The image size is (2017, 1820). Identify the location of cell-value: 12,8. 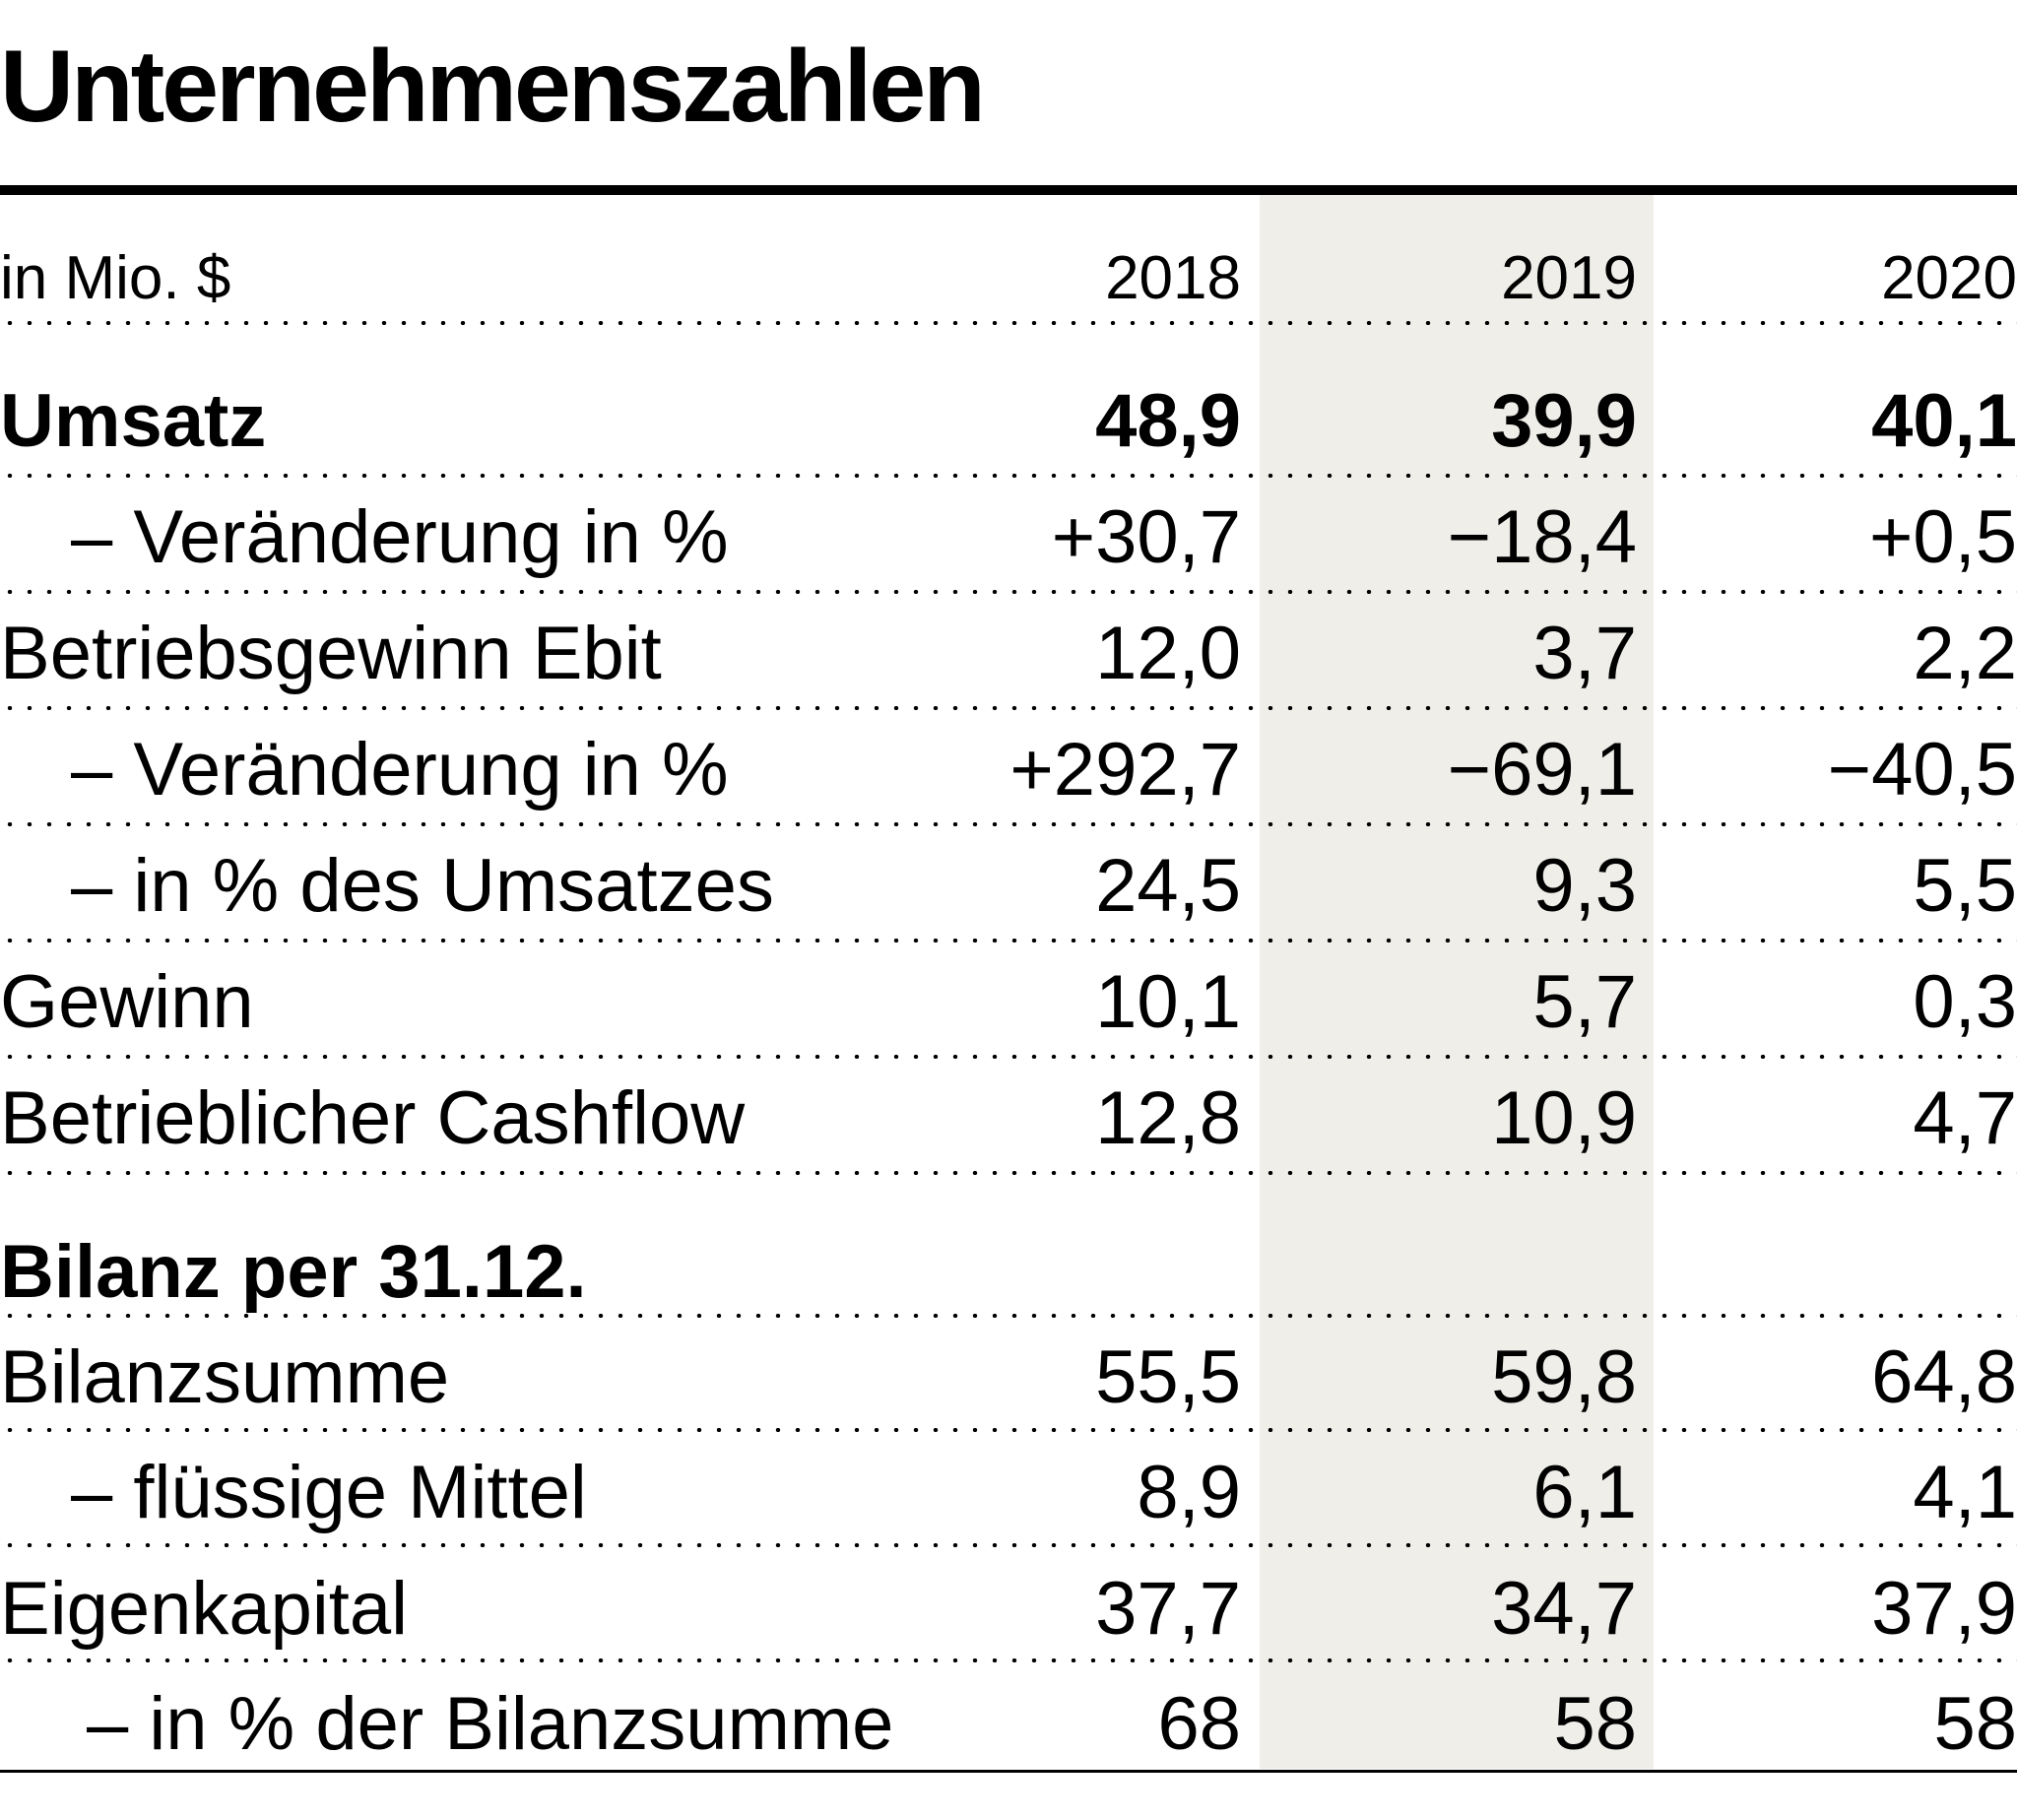
(1168, 1118).